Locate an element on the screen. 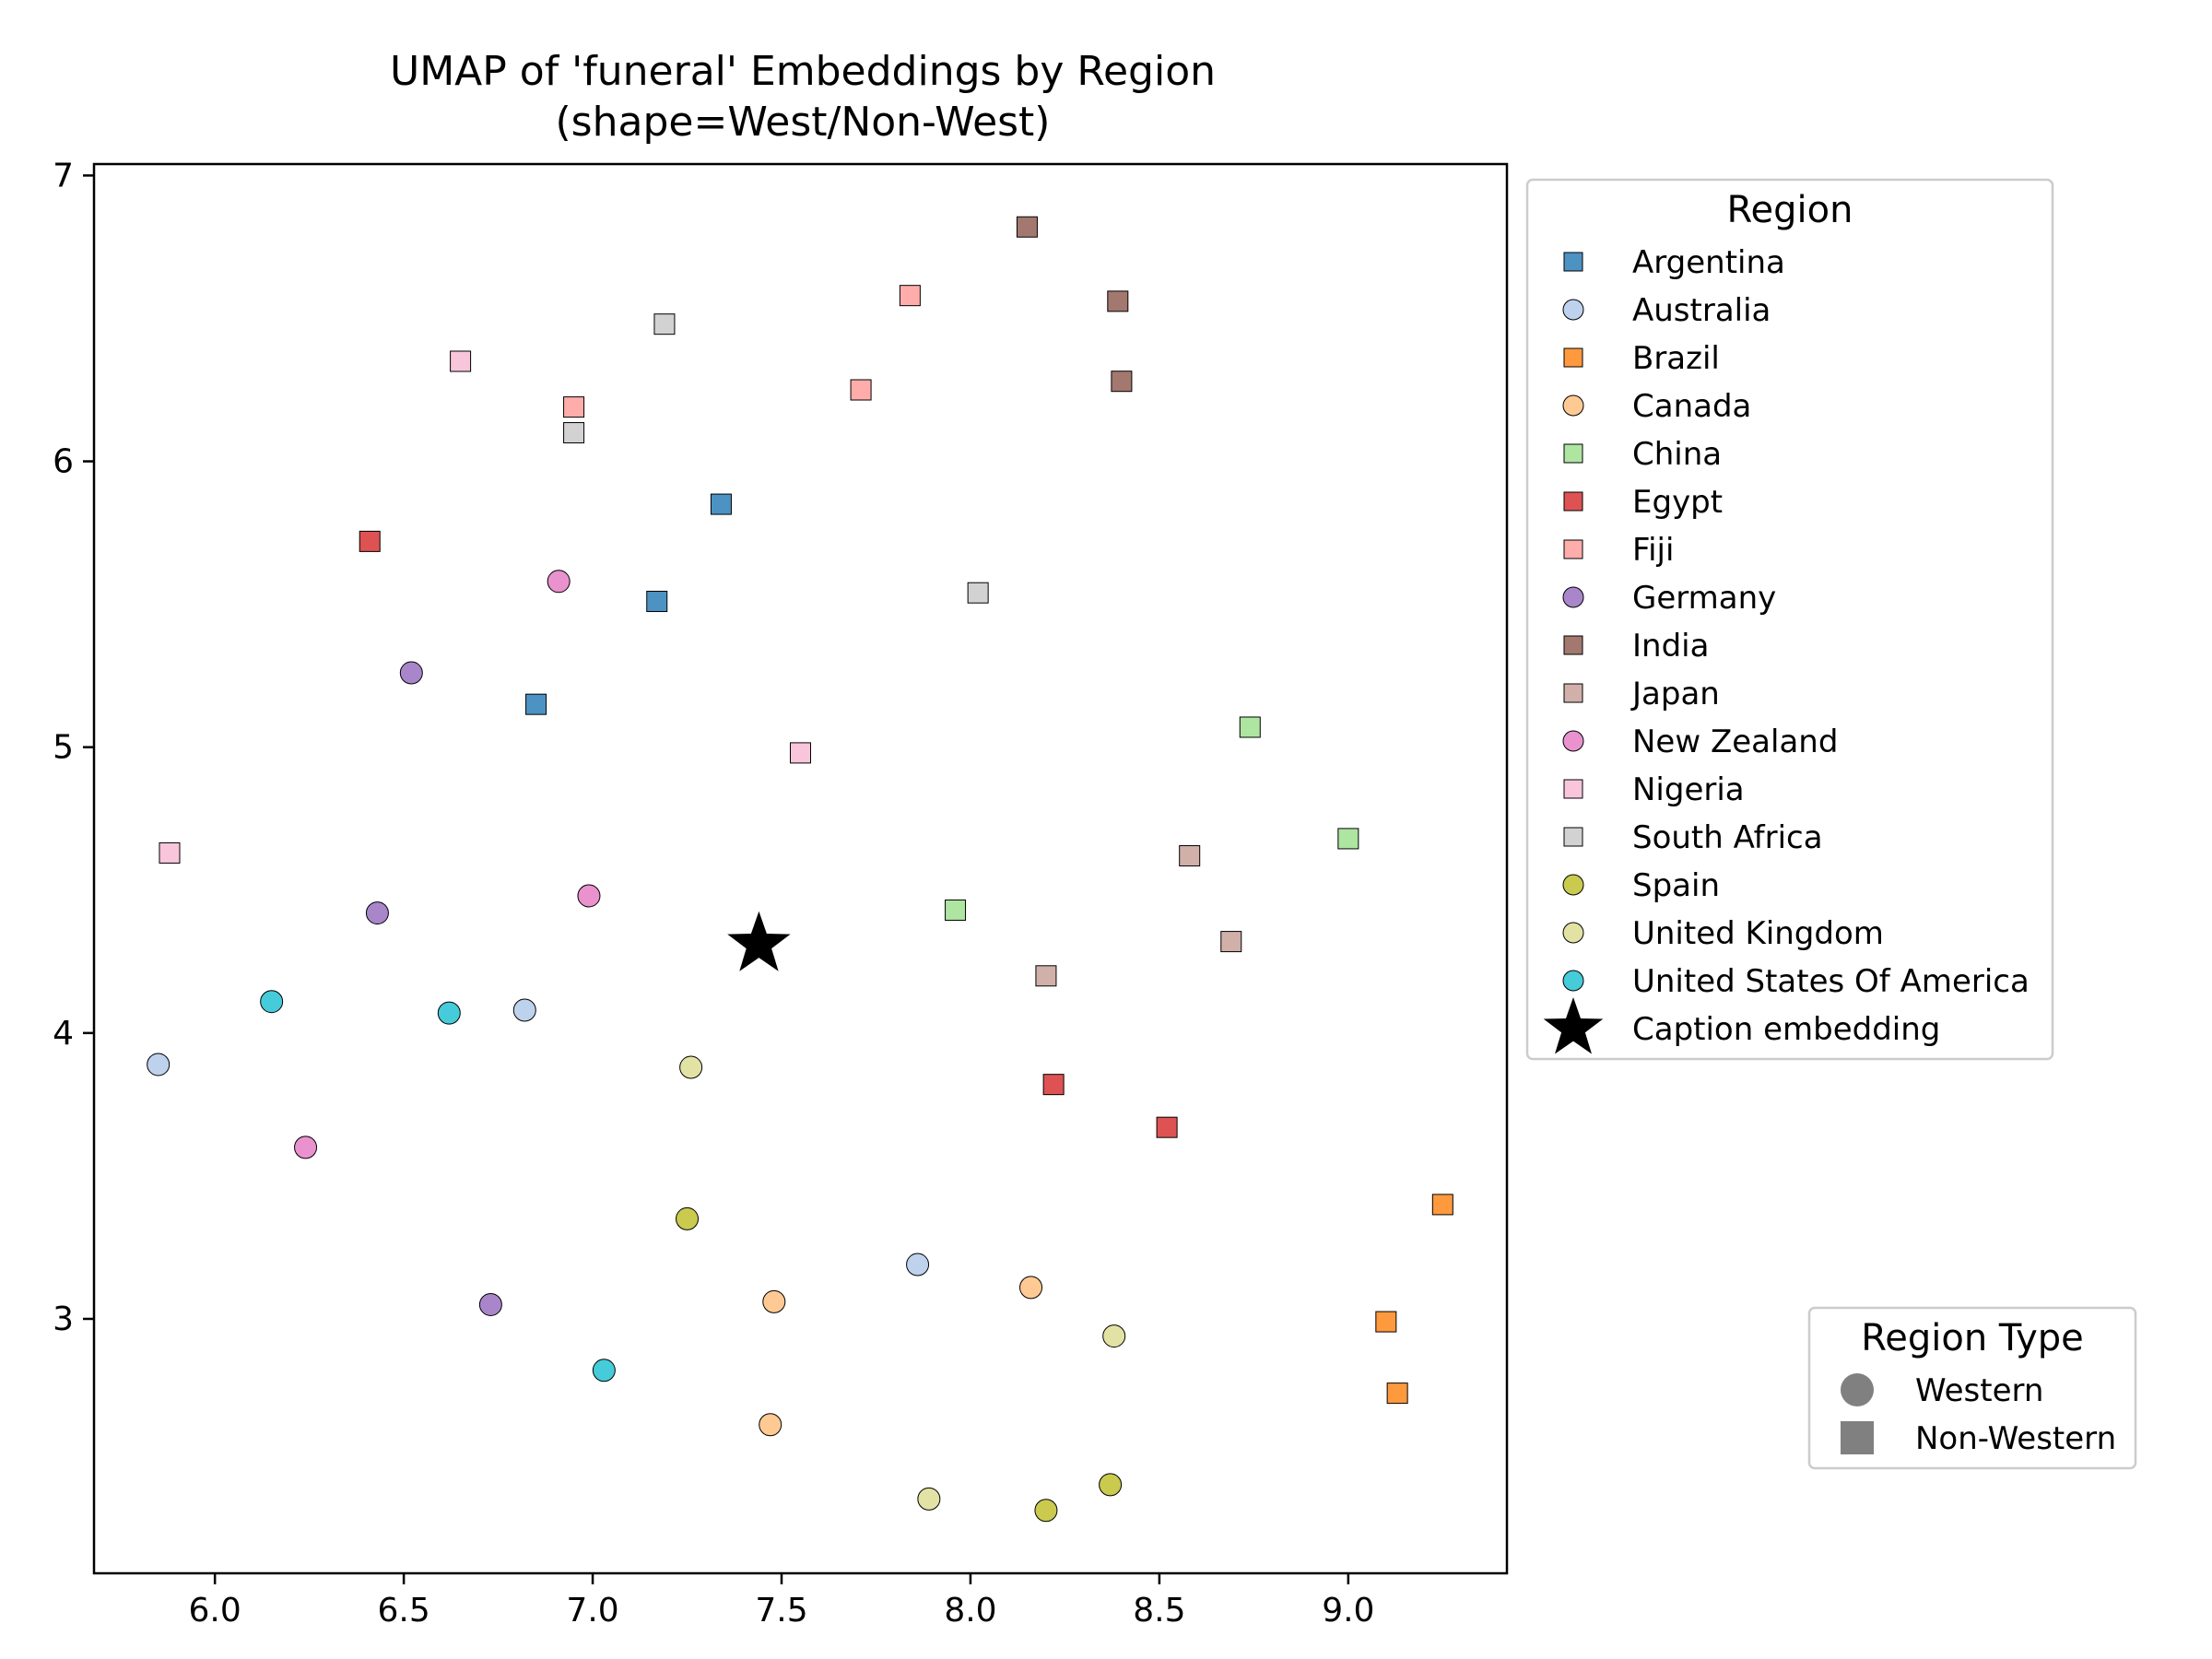 The width and height of the screenshot is (2212, 1659). y-tick-label: 4 is located at coordinates (63, 1034).